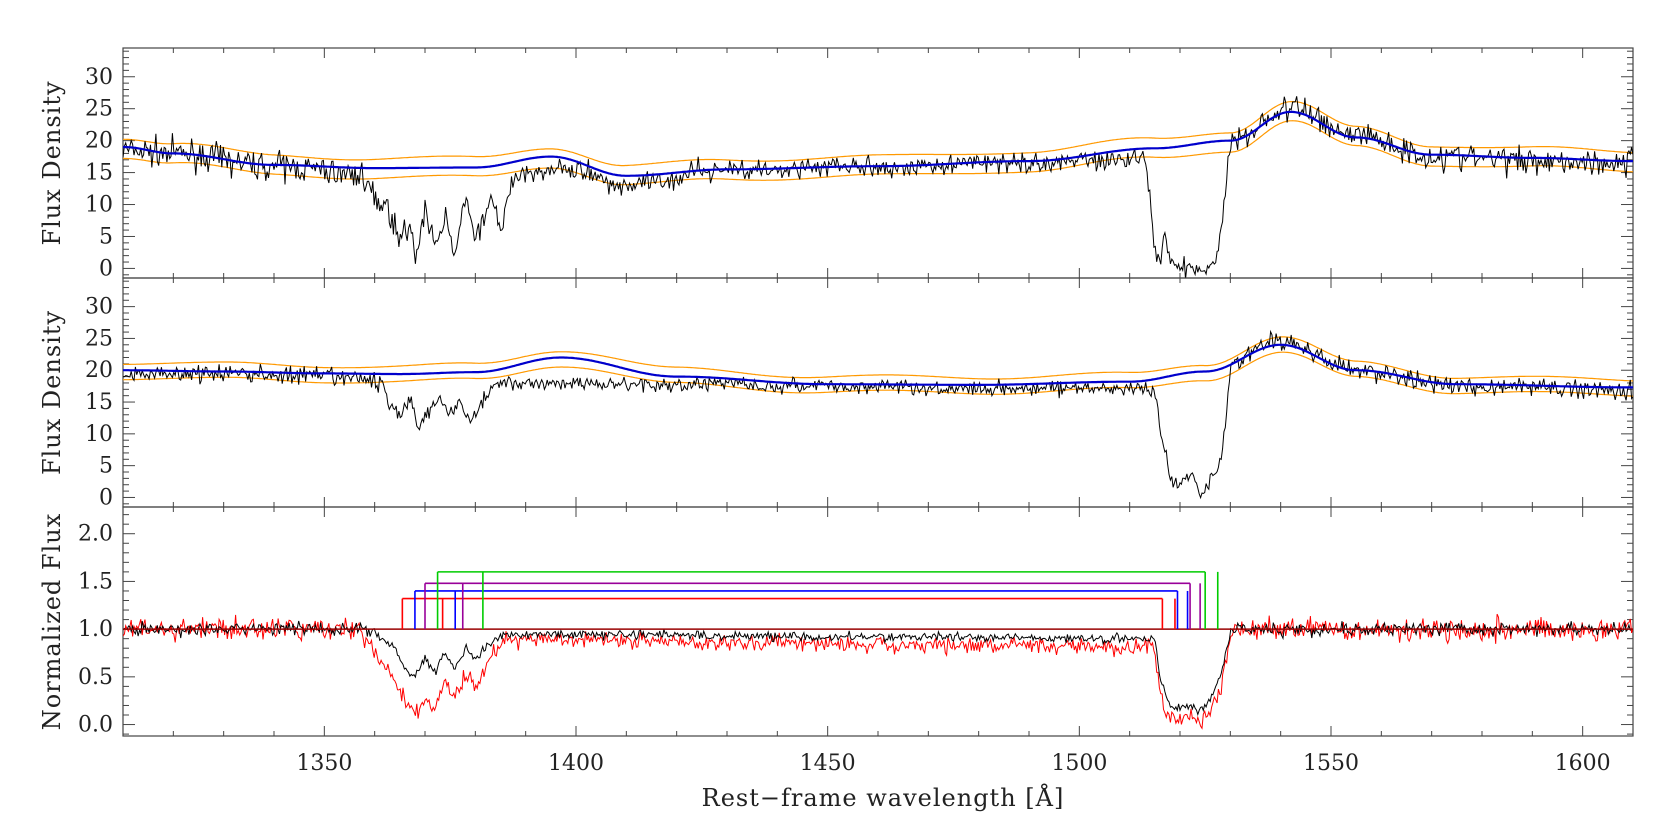  Describe the element at coordinates (878, 153) in the screenshot. I see `lower-envelope-line` at that location.